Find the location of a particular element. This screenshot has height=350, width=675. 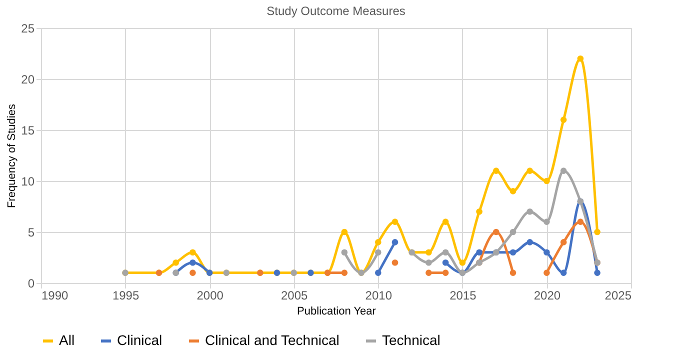

y-axis-title: Frequency of Studies is located at coordinates (12, 156).